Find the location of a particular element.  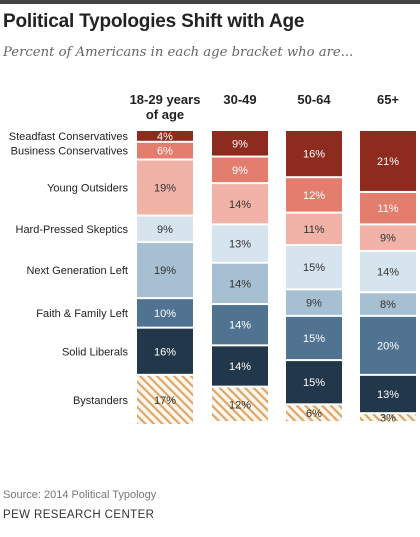

org-credit: PEW RESEARCH CENTER is located at coordinates (79, 515).